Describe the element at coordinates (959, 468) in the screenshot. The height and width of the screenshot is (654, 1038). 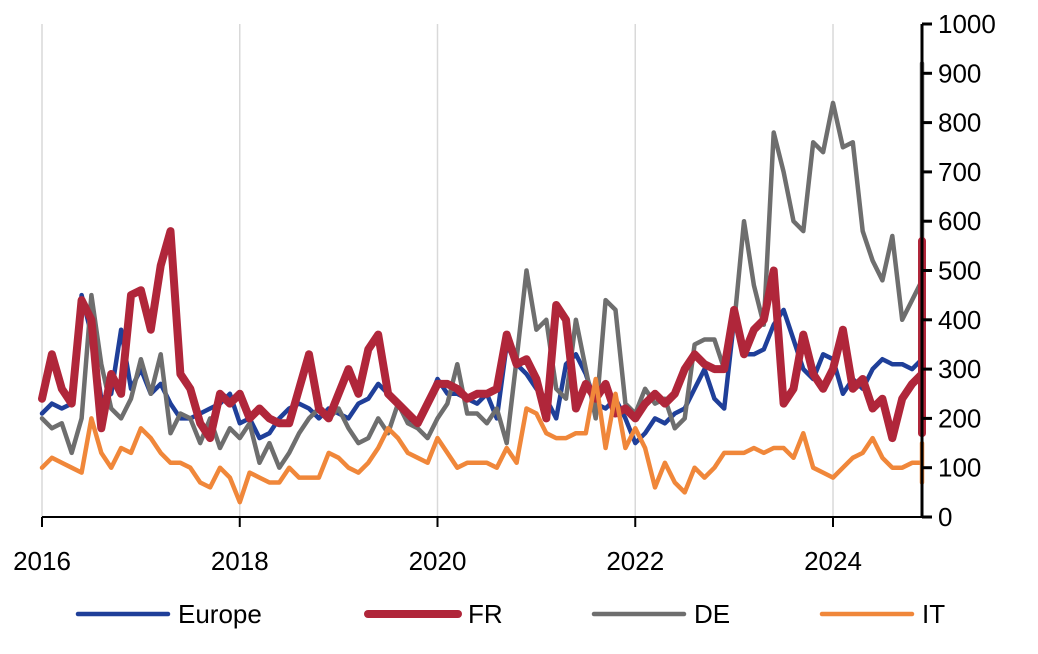
I see `y-tick-label: 100` at that location.